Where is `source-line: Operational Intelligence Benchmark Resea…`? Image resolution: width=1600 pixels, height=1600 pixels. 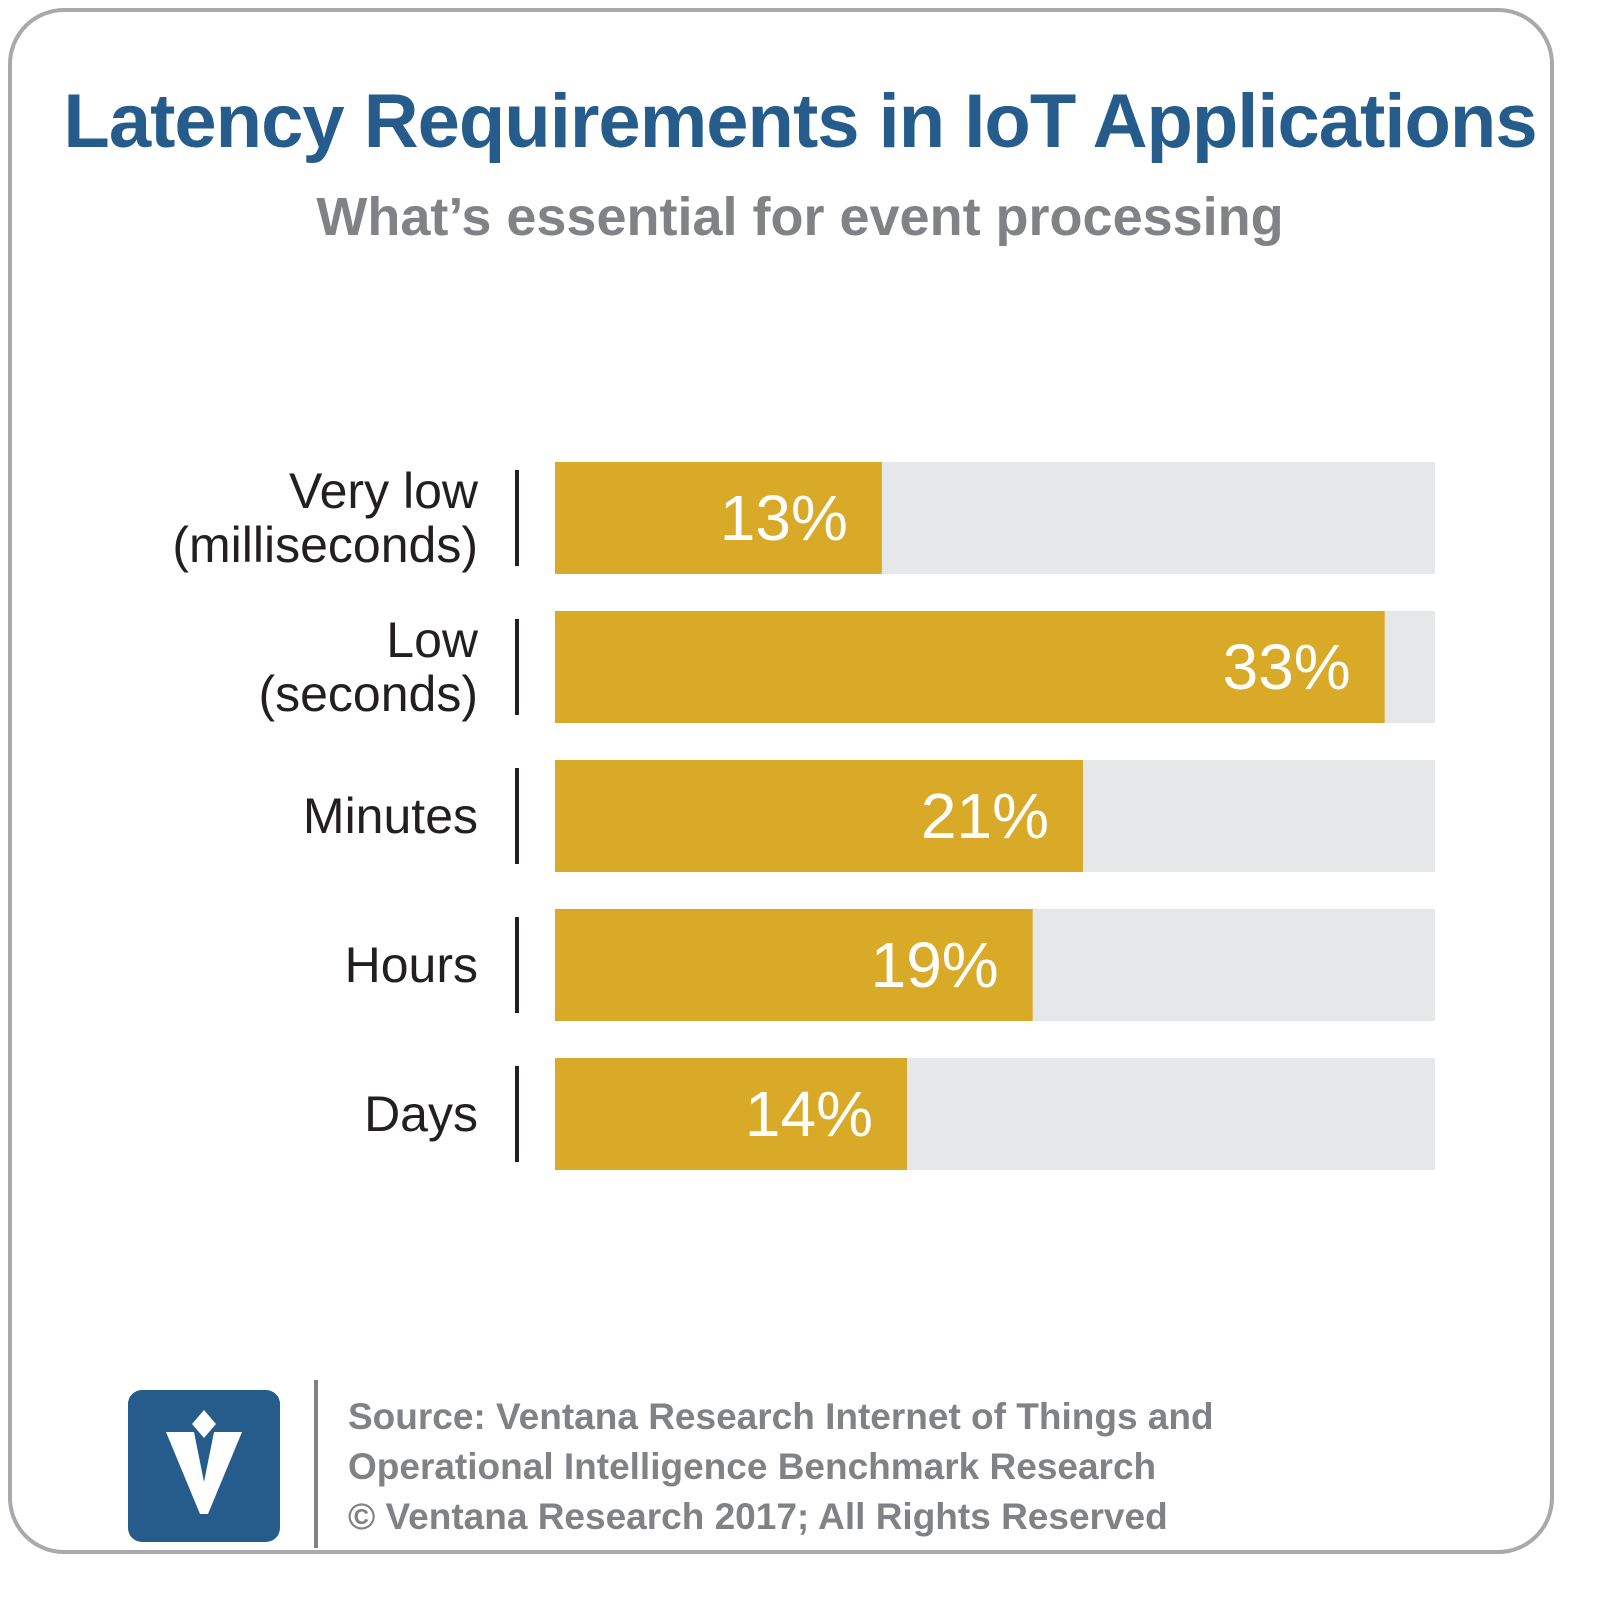 source-line: Operational Intelligence Benchmark Resea… is located at coordinates (752, 1466).